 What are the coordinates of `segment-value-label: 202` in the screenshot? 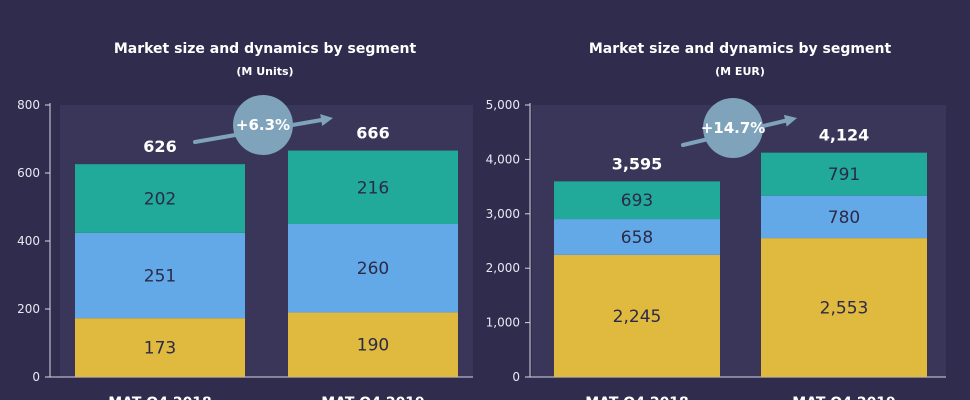 It's located at (160, 200).